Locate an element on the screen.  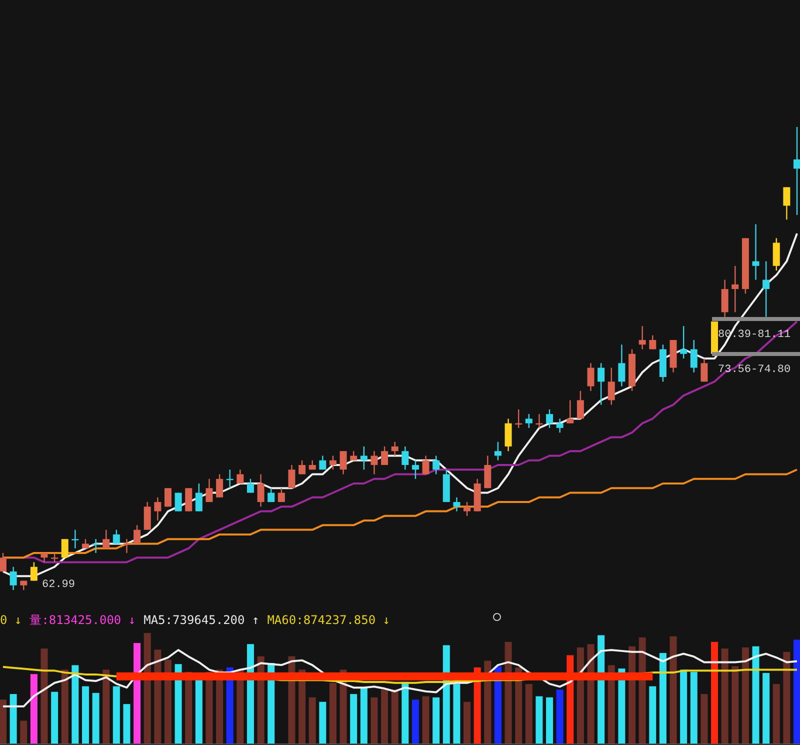
text: 0 ↓ is located at coordinates (11, 620).